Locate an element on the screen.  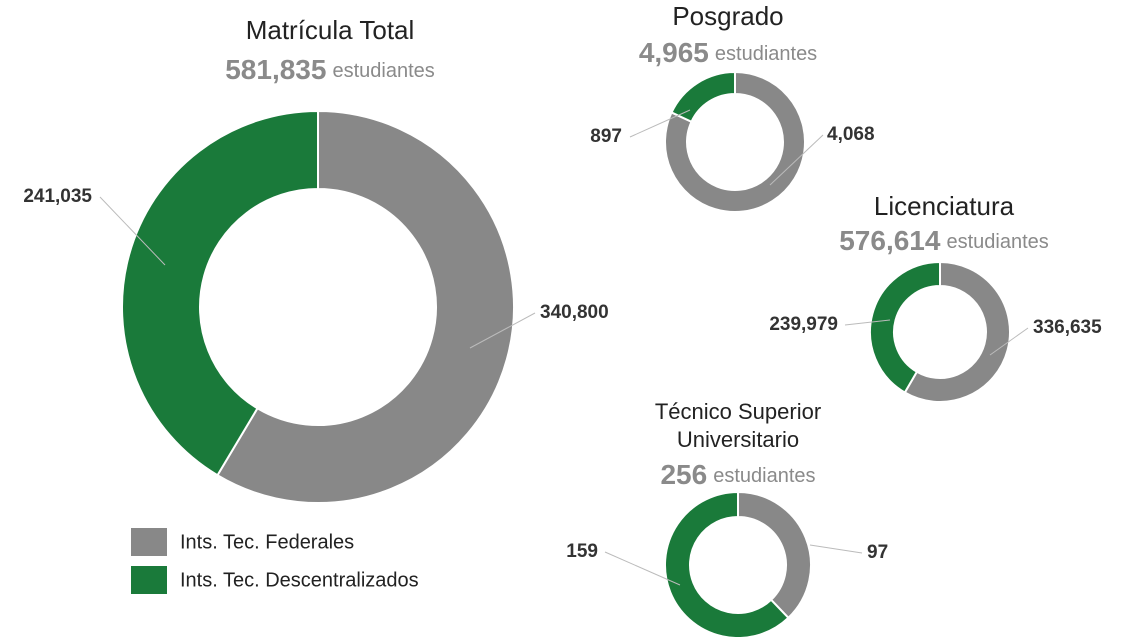
subtitle: 576,614 estudiantes is located at coordinates (944, 240).